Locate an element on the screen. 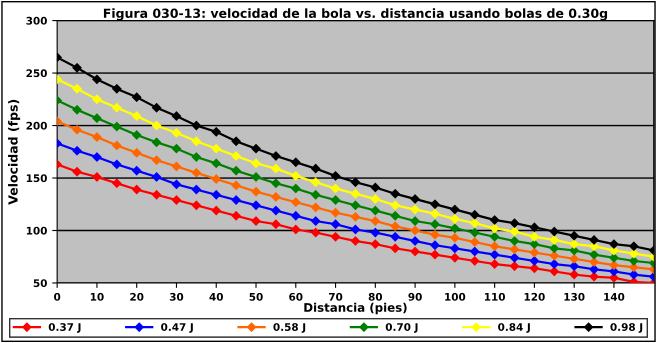  x-tick-label: 50 is located at coordinates (256, 296).